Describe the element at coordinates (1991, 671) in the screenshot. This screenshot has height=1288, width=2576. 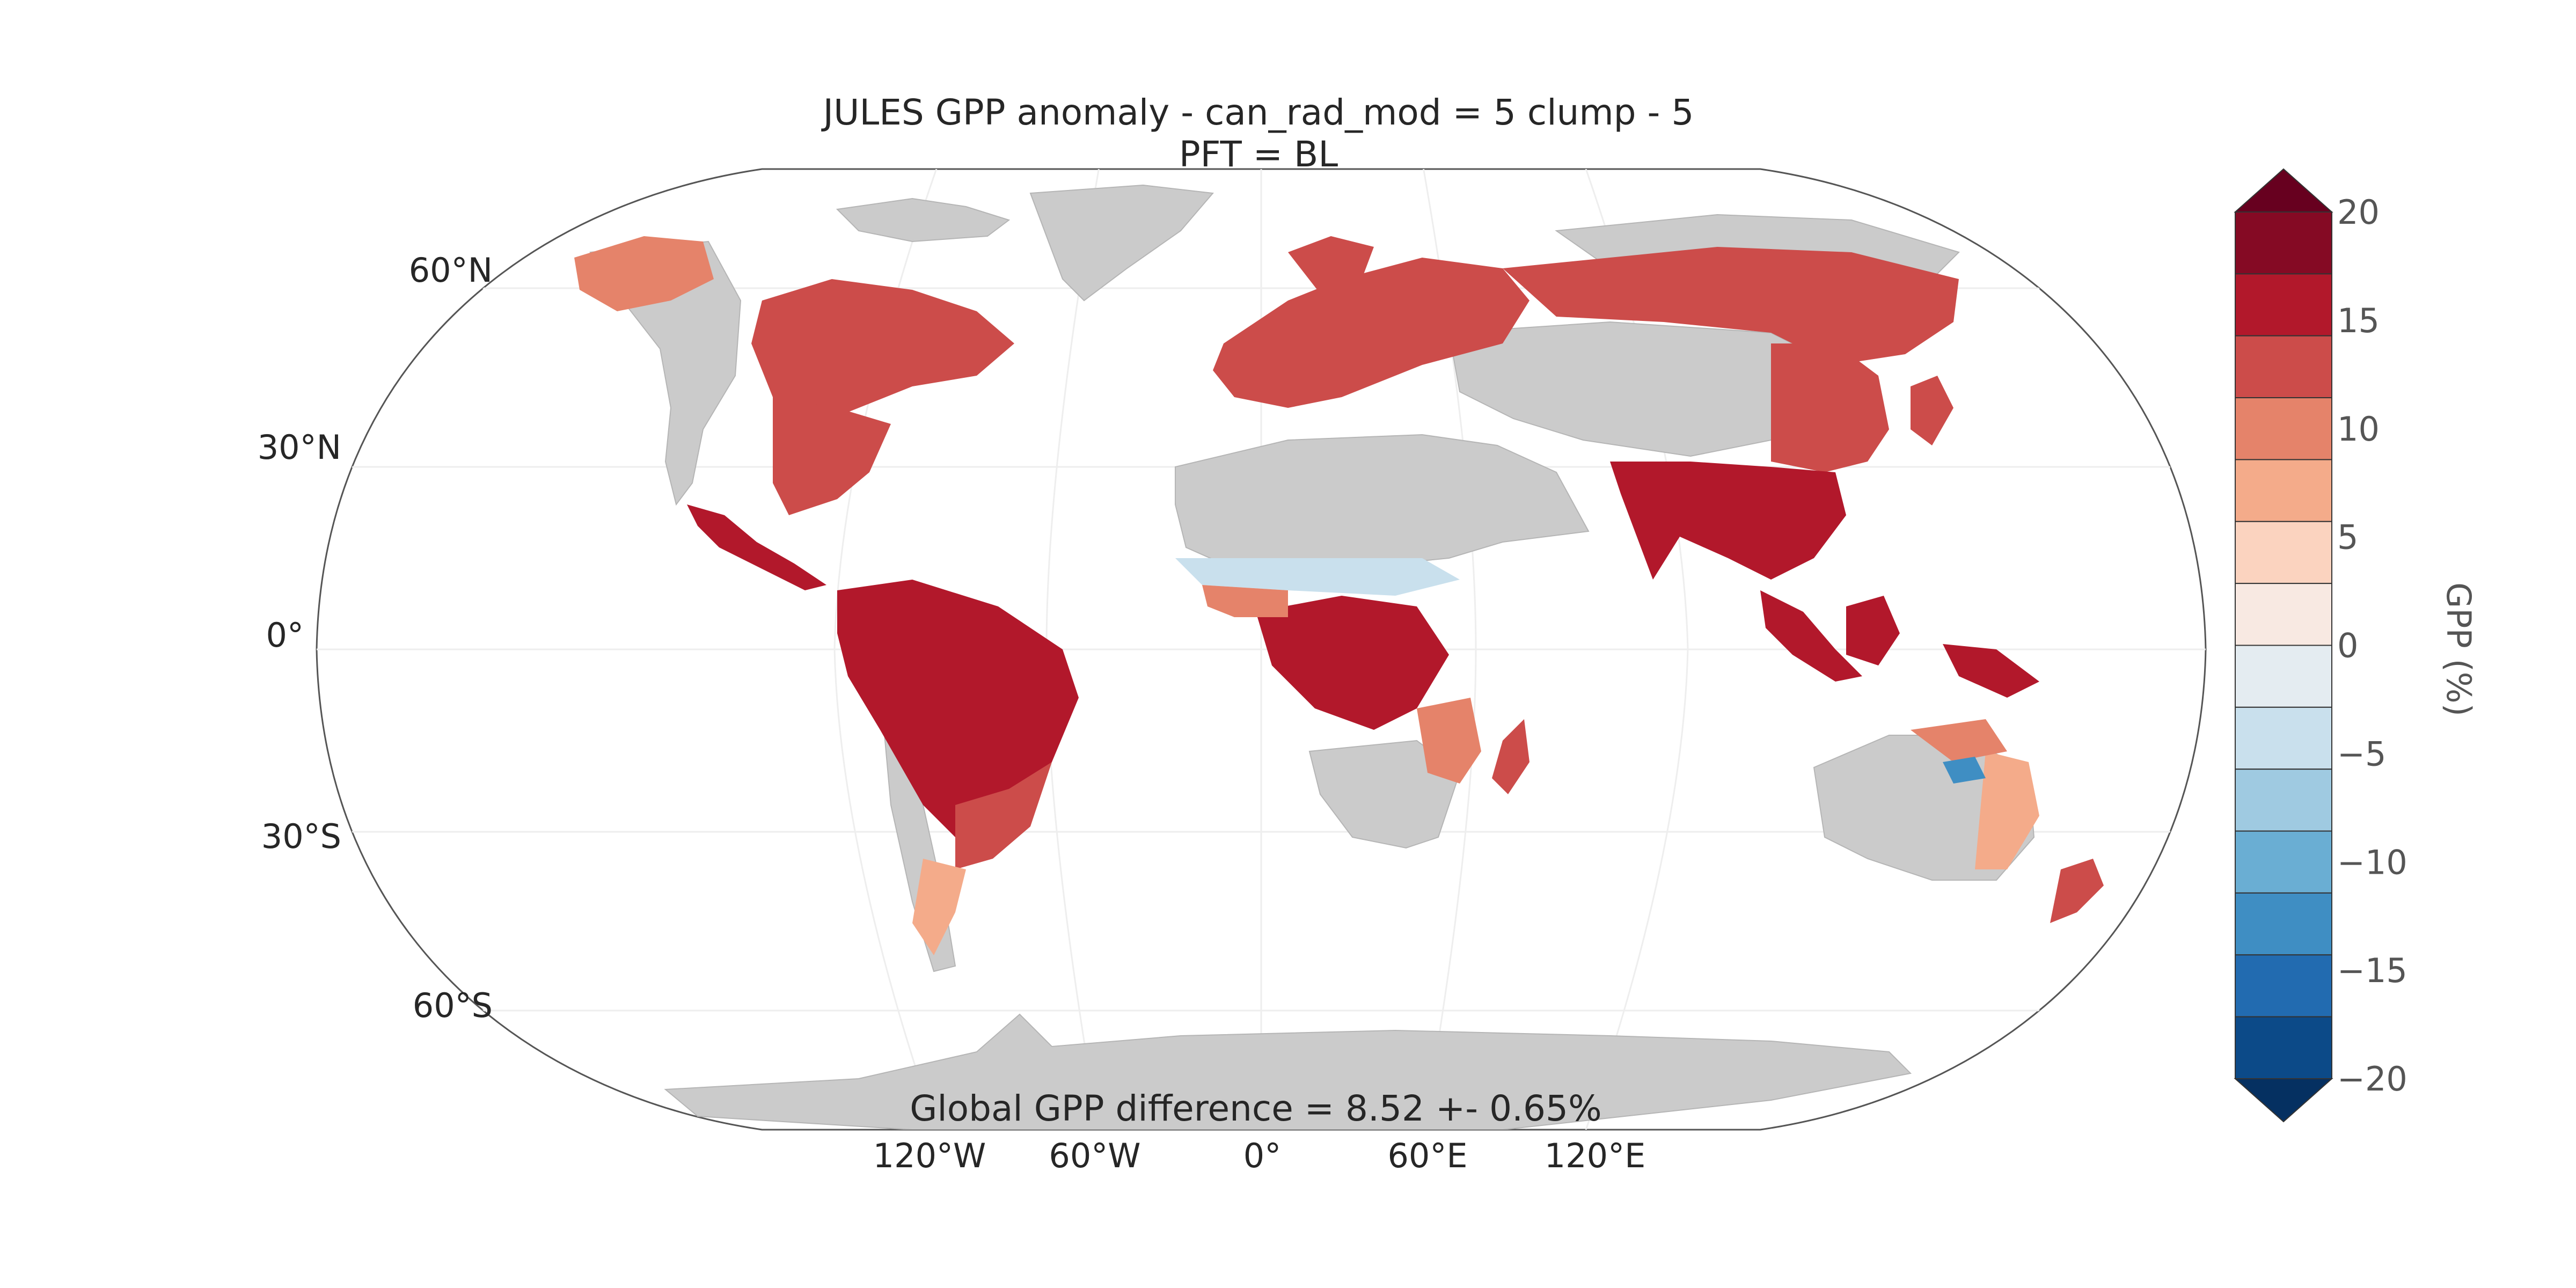
I see `new-guinea` at that location.